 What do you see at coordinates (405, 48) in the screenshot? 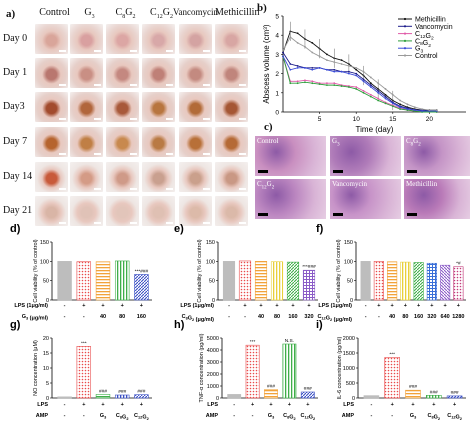
I see `legend-marker` at bounding box center [405, 48].